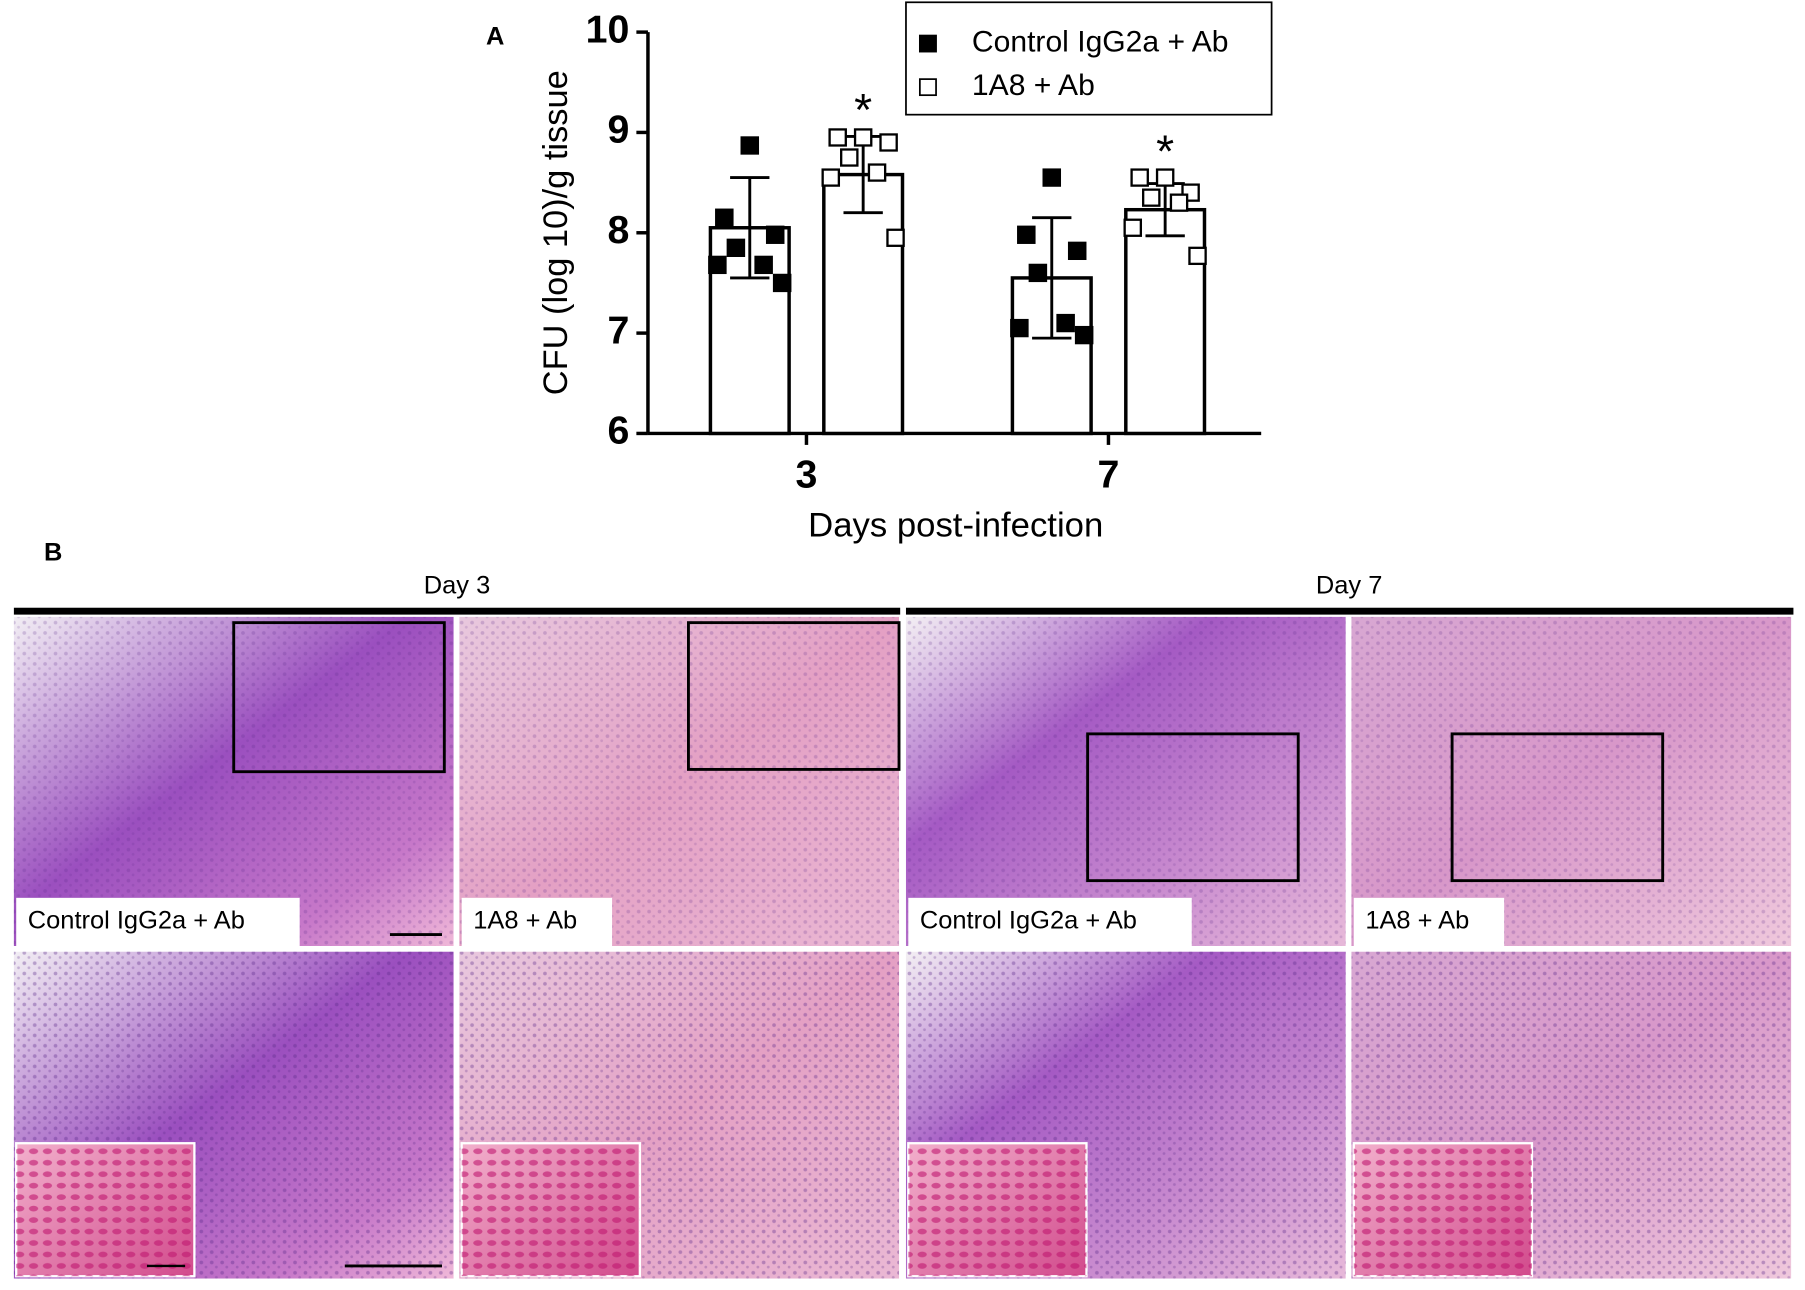 This screenshot has height=1290, width=1805. What do you see at coordinates (1109, 474) in the screenshot?
I see `x-tick-label: 7` at bounding box center [1109, 474].